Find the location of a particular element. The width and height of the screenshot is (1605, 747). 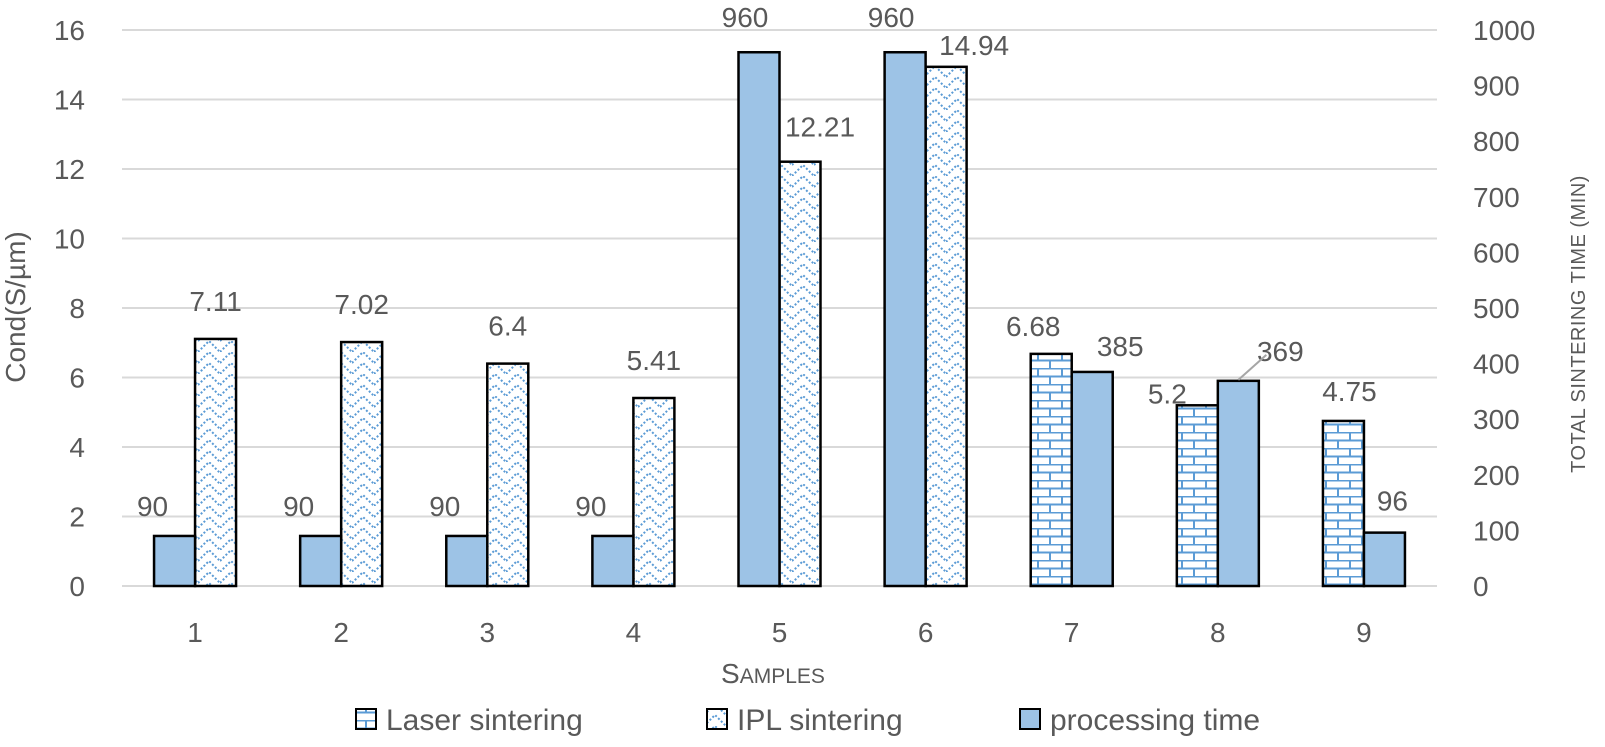

data-label: 6.68 is located at coordinates (1033, 326).